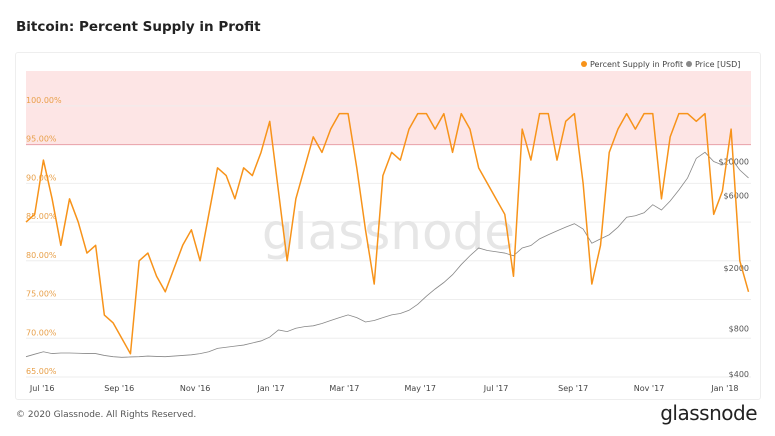 The height and width of the screenshot is (436, 775). Describe the element at coordinates (689, 64) in the screenshot. I see `legend-marker-price` at that location.